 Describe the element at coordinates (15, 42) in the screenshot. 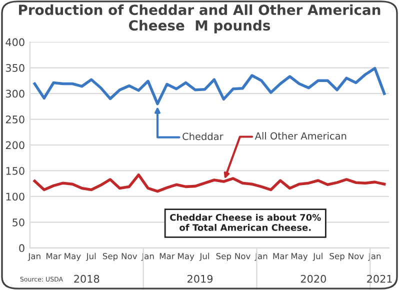

I see `y-tick-label: 400` at that location.